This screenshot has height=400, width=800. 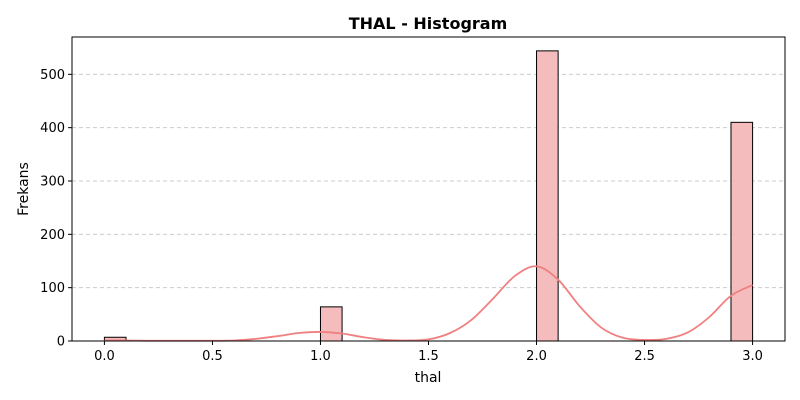 What do you see at coordinates (644, 356) in the screenshot?
I see `x-tick-label: 2.5` at bounding box center [644, 356].